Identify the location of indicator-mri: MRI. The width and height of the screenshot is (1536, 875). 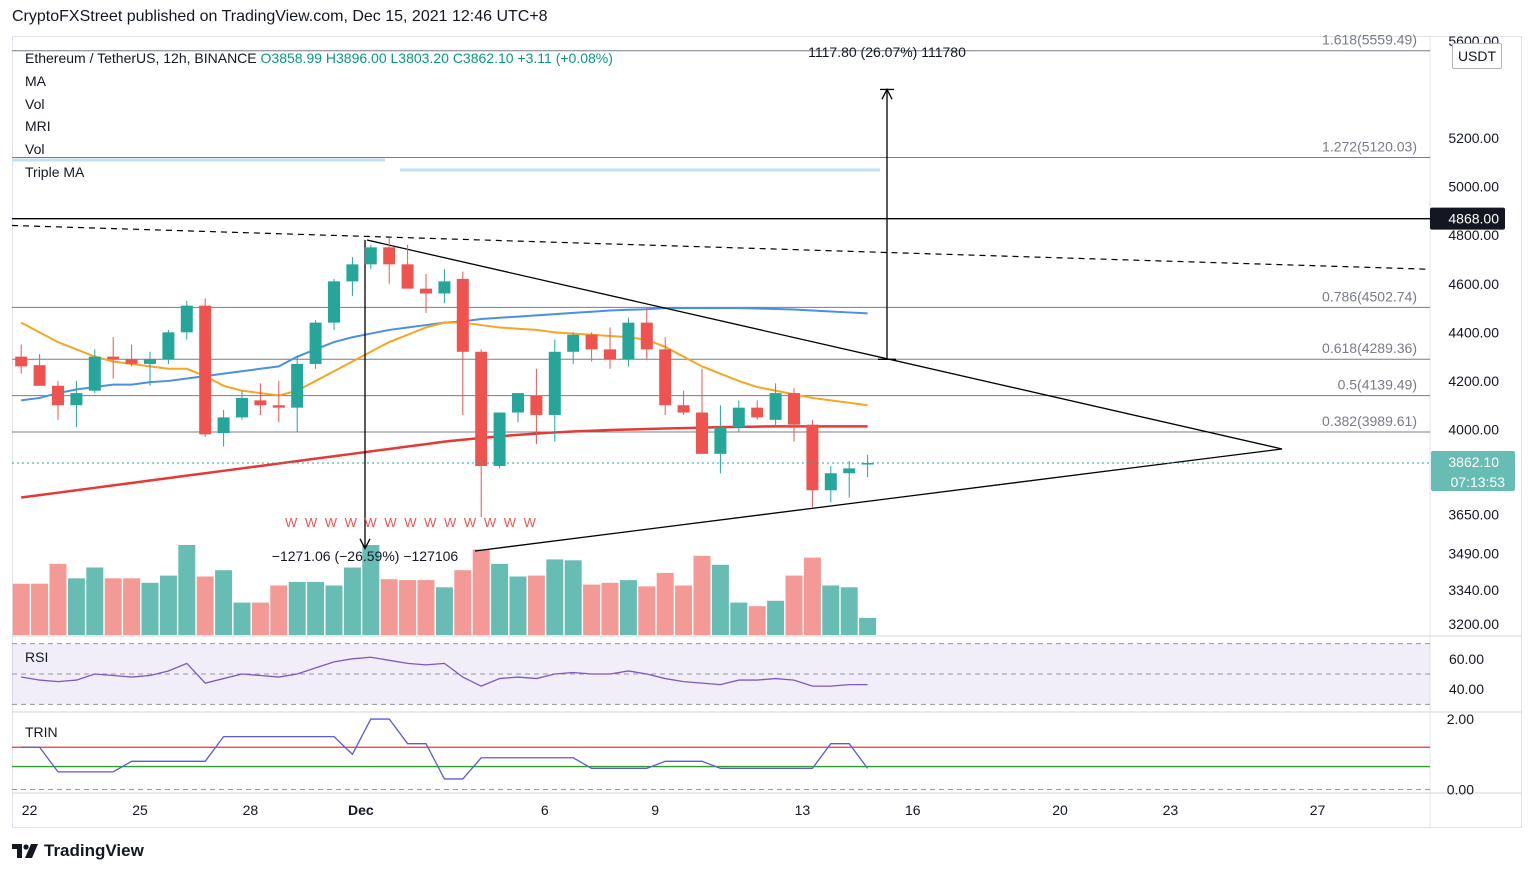
(38, 126).